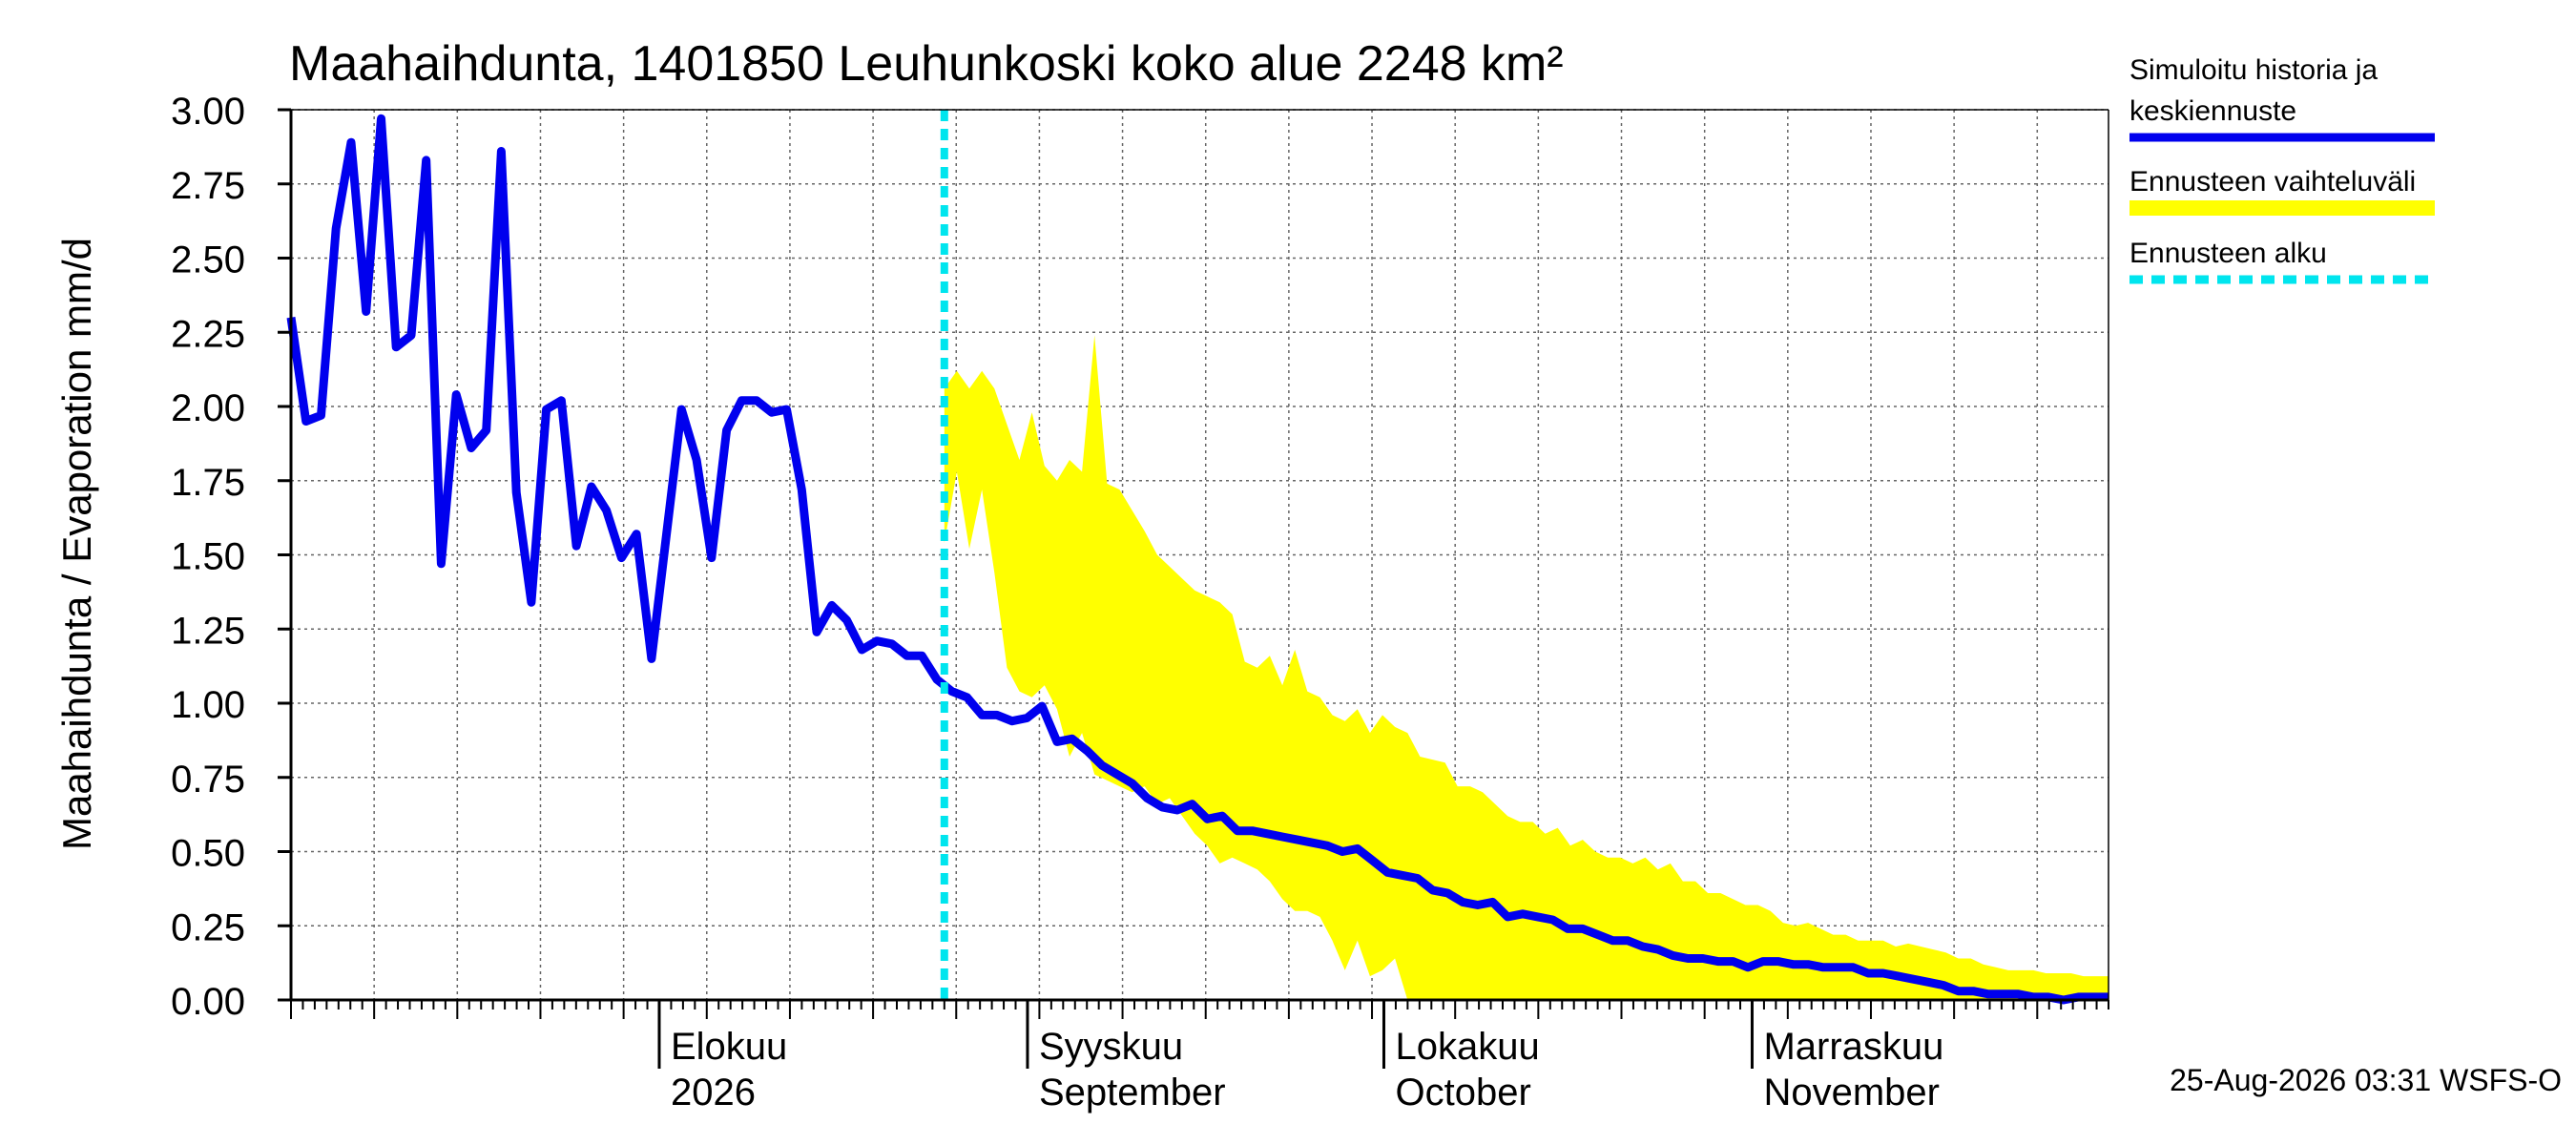 This screenshot has height=1145, width=2576. What do you see at coordinates (208, 483) in the screenshot?
I see `y-tick-label: 1.75` at bounding box center [208, 483].